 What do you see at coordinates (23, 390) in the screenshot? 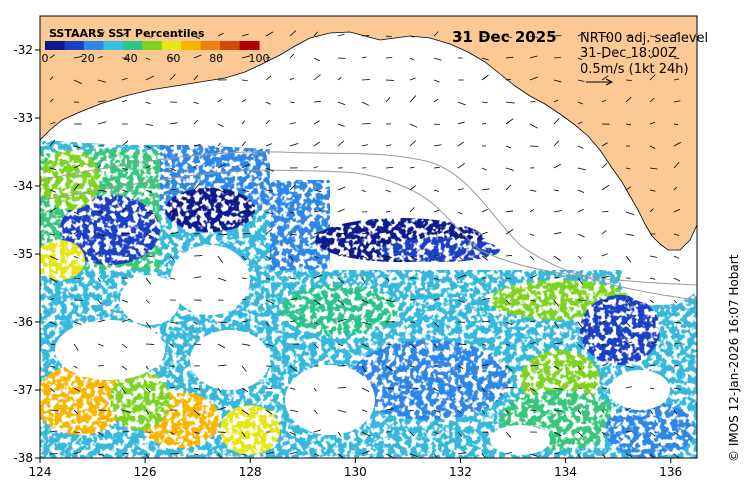
I see `y-tick-label: -37` at bounding box center [23, 390].